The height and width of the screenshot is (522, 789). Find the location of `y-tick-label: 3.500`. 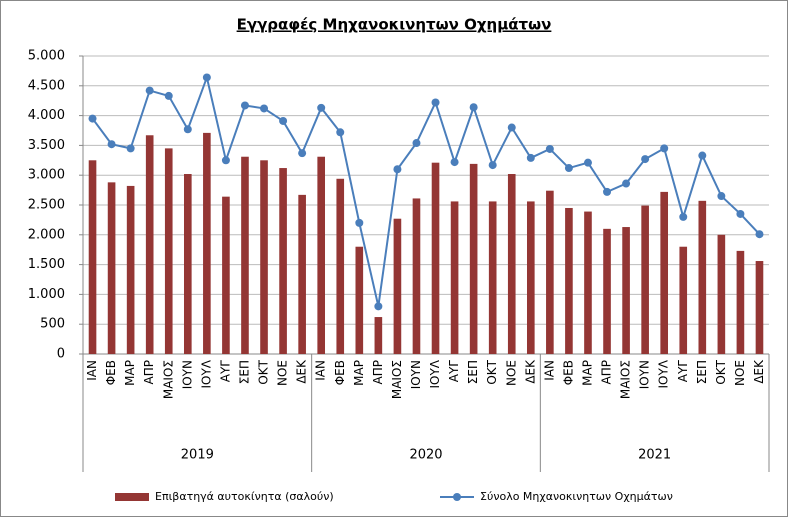

y-tick-label: 3.500 is located at coordinates (46, 145).